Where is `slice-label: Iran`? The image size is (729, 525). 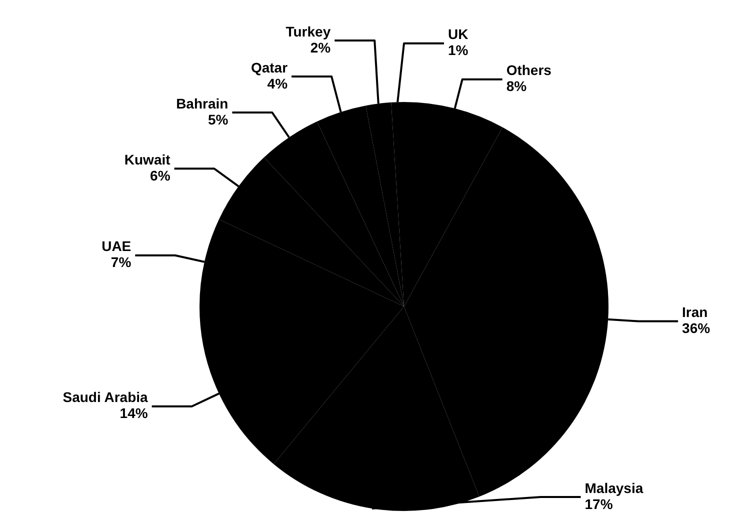 slice-label: Iran is located at coordinates (695, 312).